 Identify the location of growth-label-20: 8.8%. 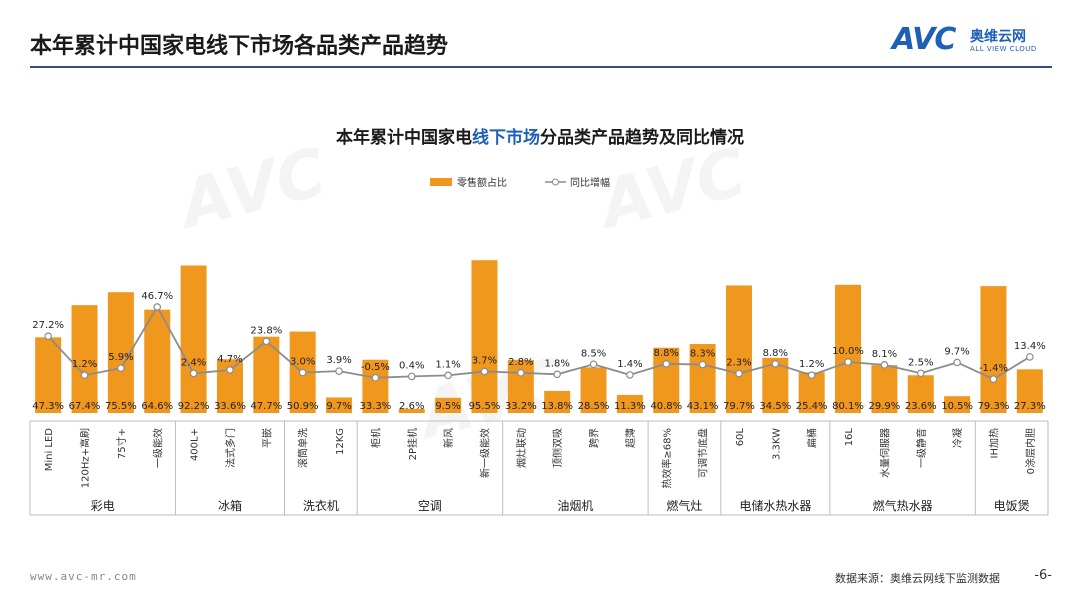
(775, 353).